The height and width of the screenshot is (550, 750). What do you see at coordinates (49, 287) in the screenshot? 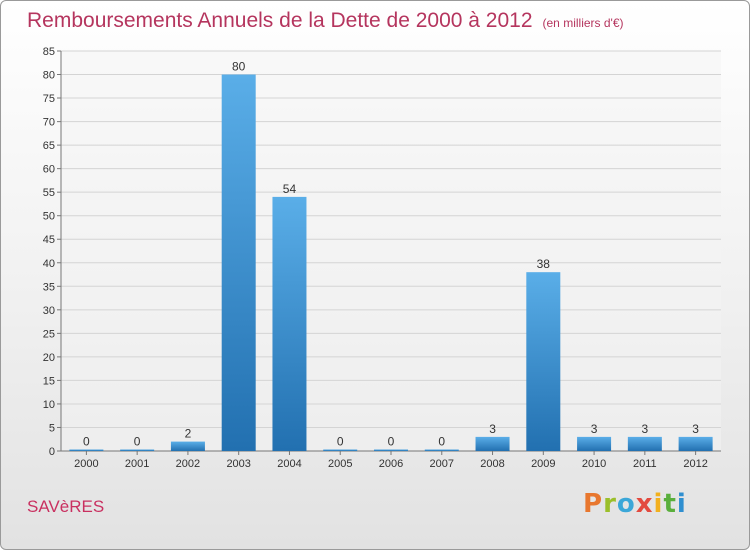
I see `y-tick-label: 35` at bounding box center [49, 287].